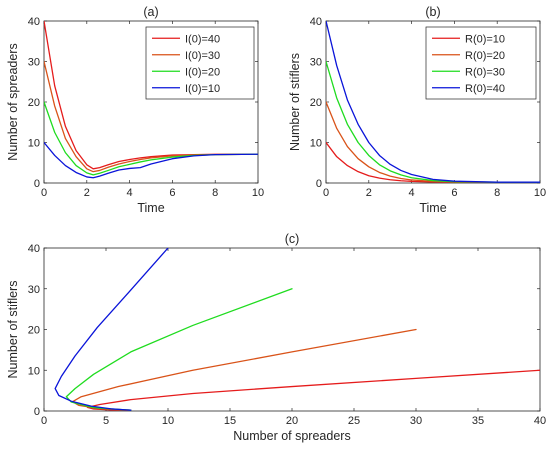 This screenshot has height=456, width=550. What do you see at coordinates (291, 436) in the screenshot?
I see `x-axis-label: Number of spreaders` at bounding box center [291, 436].